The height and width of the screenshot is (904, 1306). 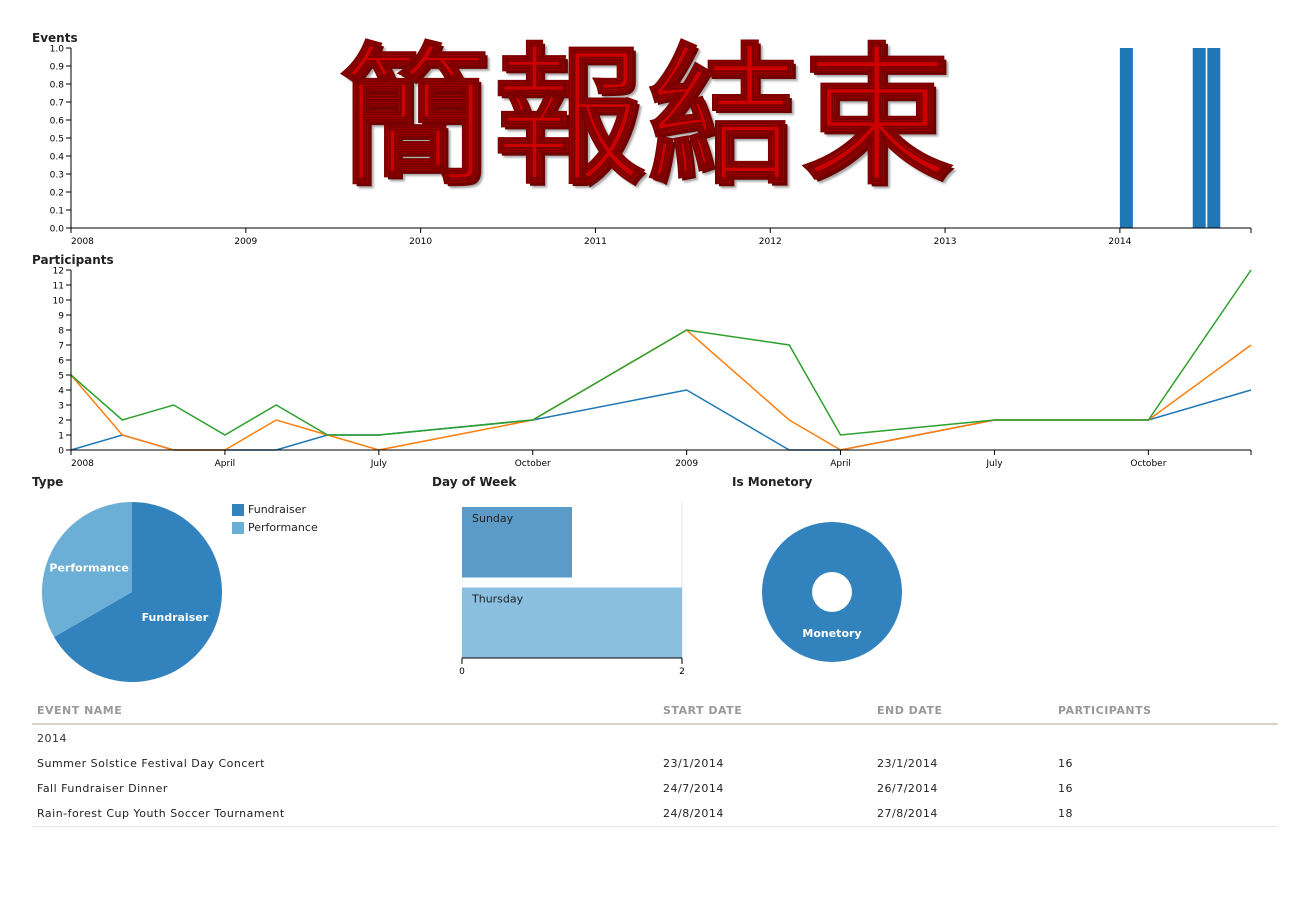 I want to click on type-pie-label: Fundraiser, so click(x=175, y=617).